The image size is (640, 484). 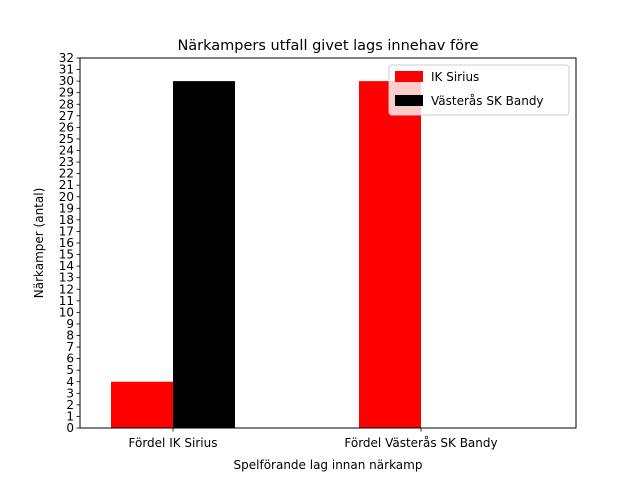 What do you see at coordinates (66, 208) in the screenshot?
I see `y-tick-label: 19` at bounding box center [66, 208].